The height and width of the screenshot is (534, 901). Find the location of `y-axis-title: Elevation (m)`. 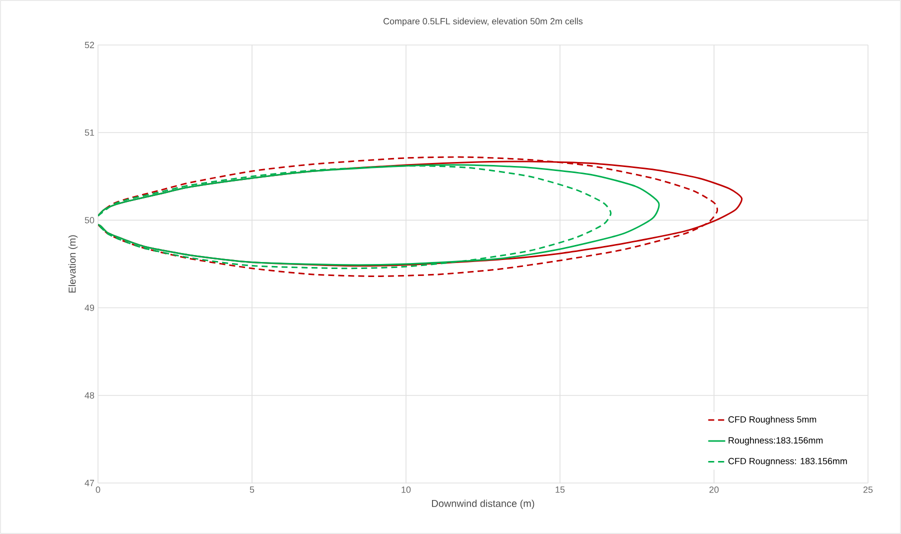

y-axis-title: Elevation (m) is located at coordinates (73, 264).